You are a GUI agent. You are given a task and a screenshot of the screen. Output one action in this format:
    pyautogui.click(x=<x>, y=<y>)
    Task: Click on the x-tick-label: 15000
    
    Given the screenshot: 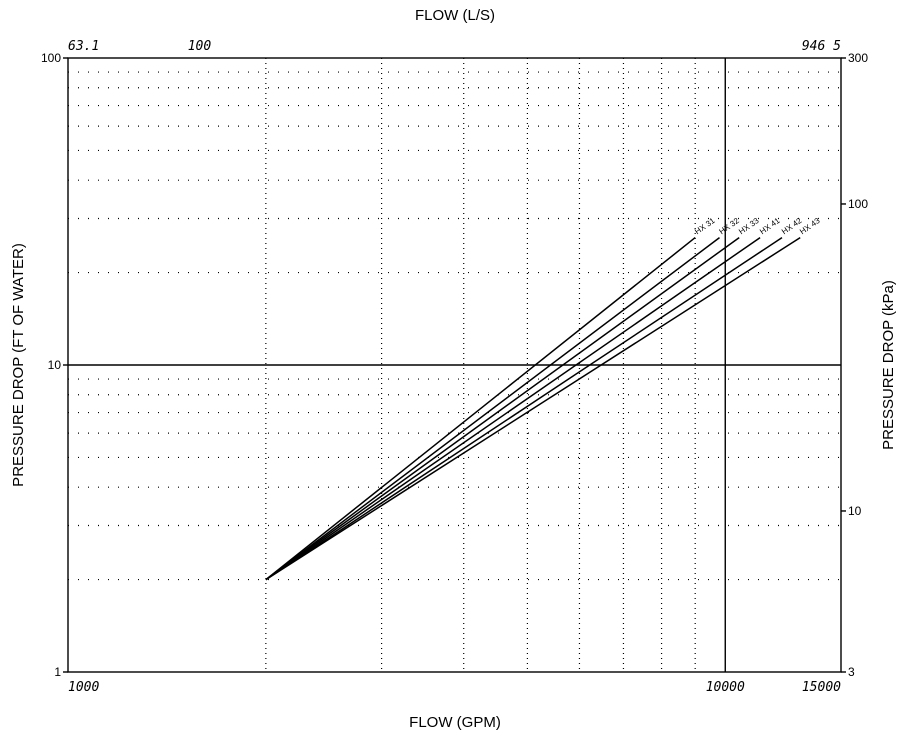 What is the action you would take?
    pyautogui.click(x=821, y=687)
    